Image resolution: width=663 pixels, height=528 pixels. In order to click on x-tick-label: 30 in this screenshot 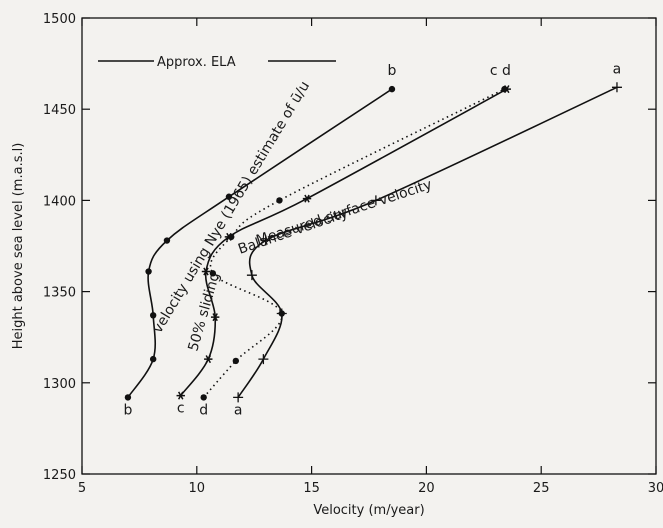, I will do `click(655, 488)`.